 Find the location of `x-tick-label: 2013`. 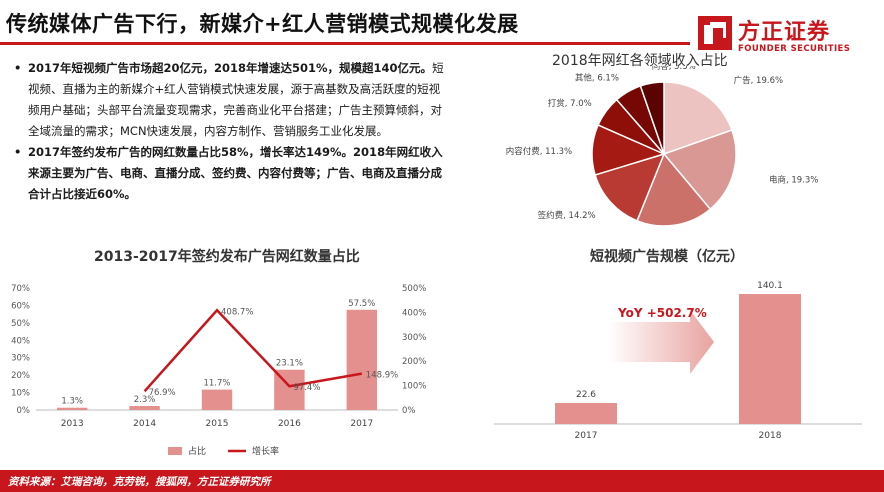

x-tick-label: 2013 is located at coordinates (72, 424).